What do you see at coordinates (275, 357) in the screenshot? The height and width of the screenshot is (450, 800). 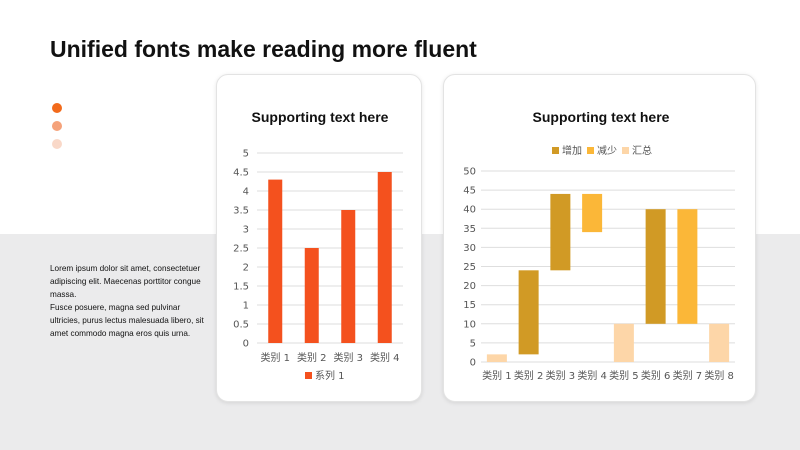 I see `bar-chart-x-tick: 类别 1` at bounding box center [275, 357].